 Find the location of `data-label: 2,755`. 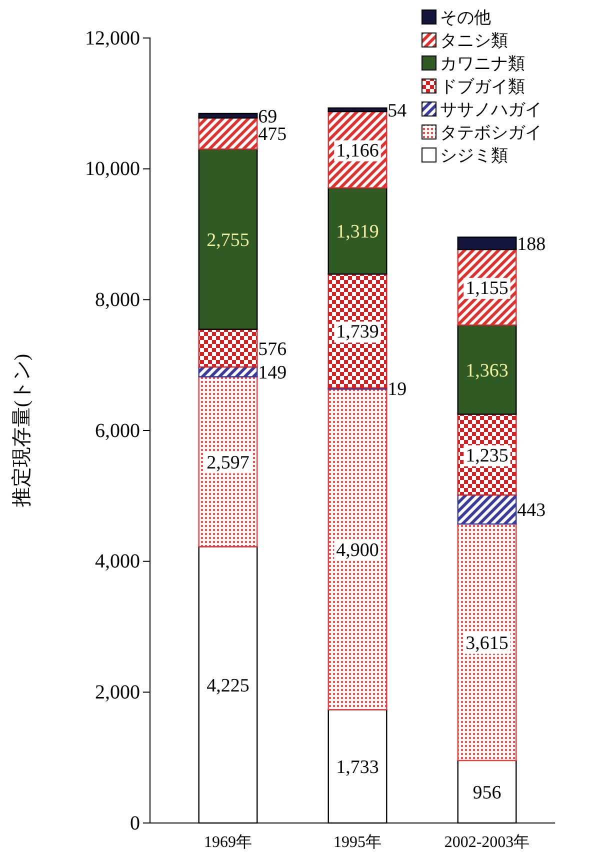

data-label: 2,755 is located at coordinates (228, 240).